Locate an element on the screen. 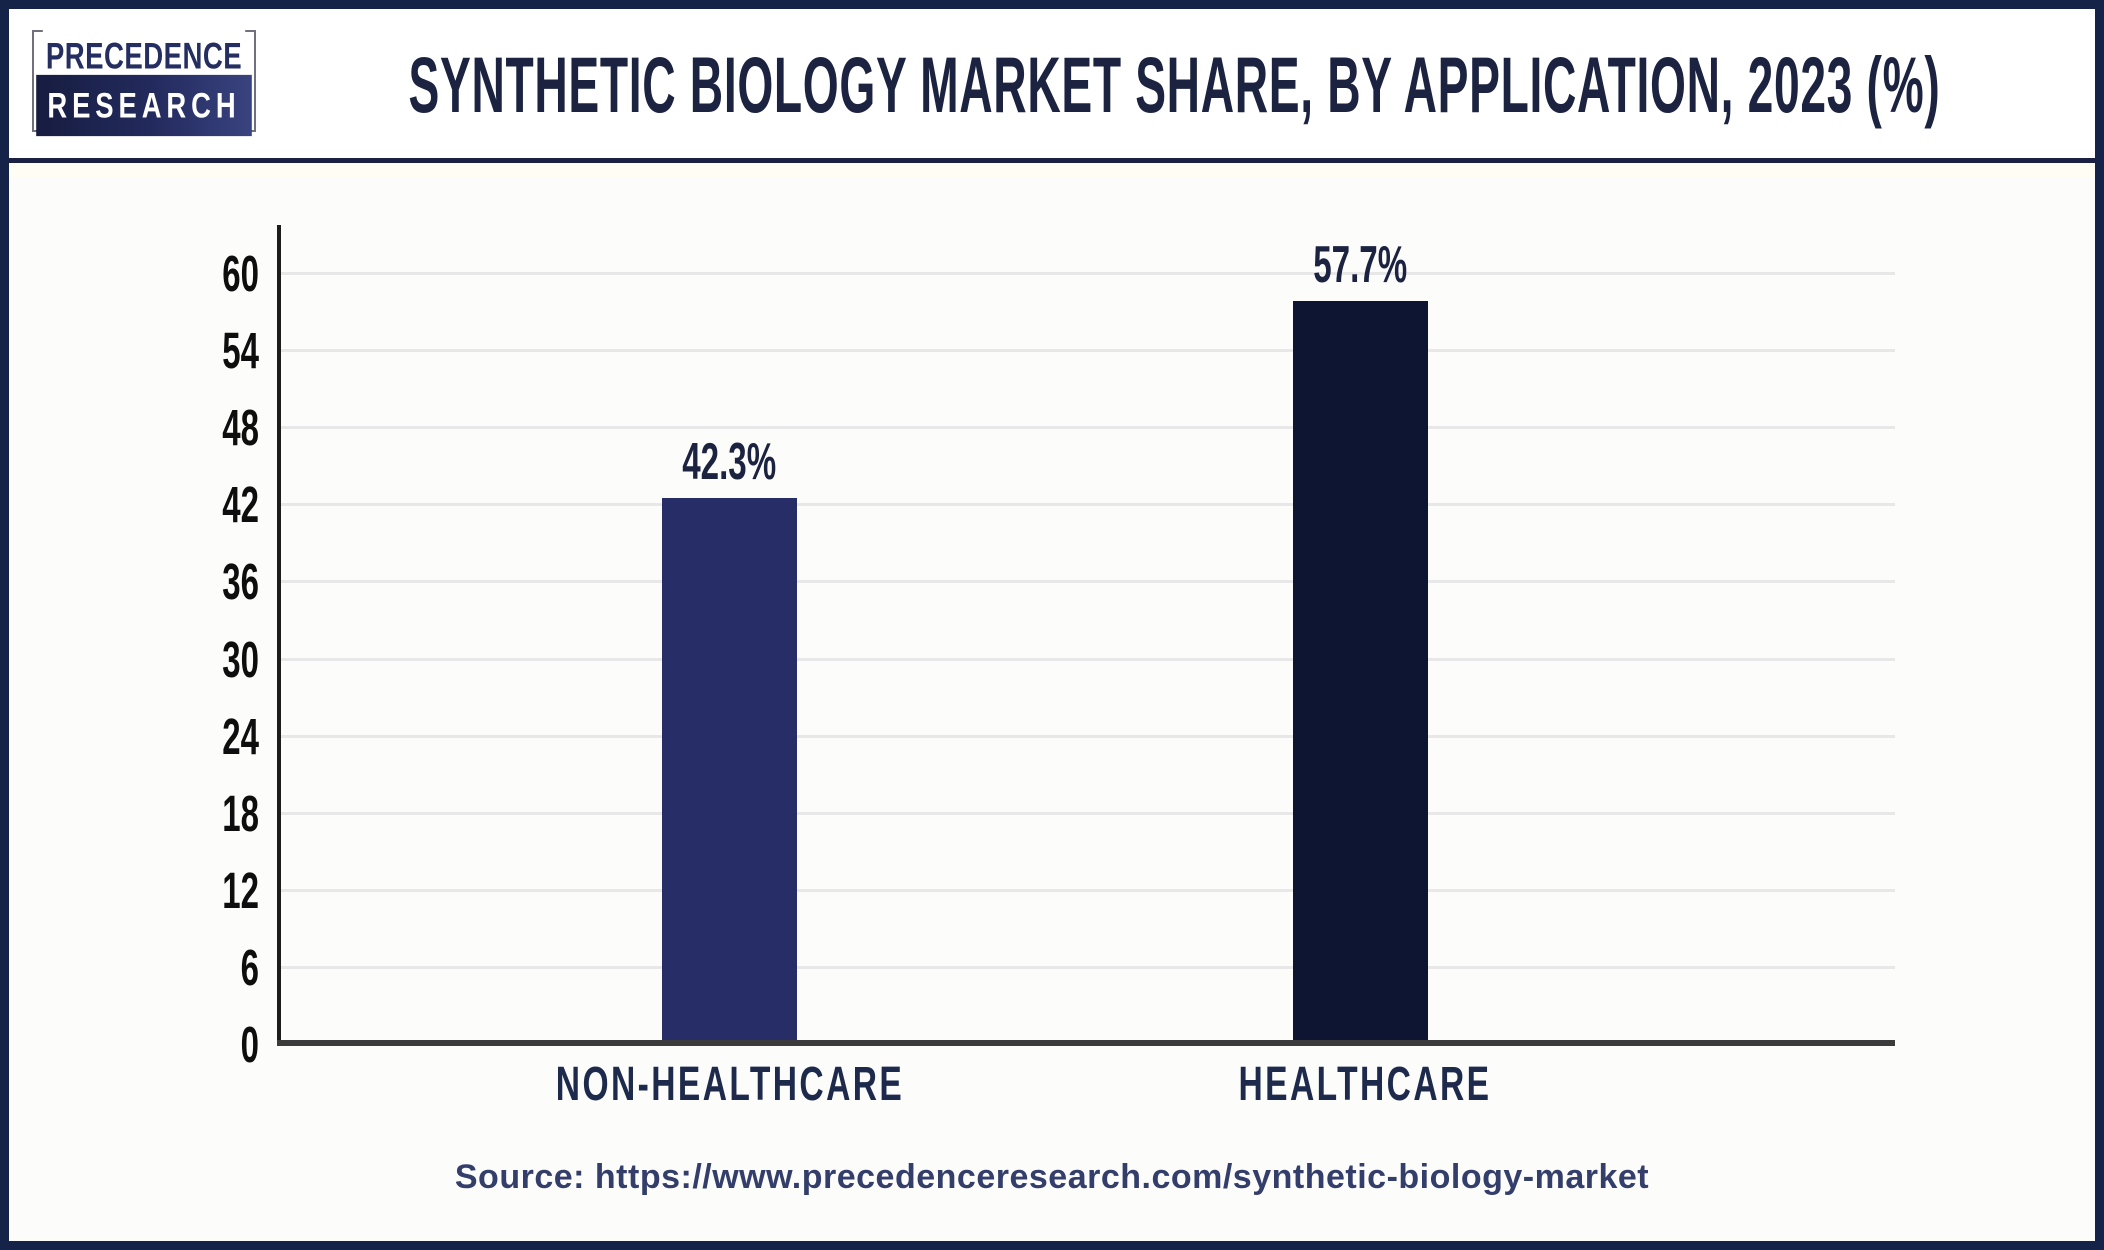  bar-non-healthcare: 42.3% is located at coordinates (729, 737).